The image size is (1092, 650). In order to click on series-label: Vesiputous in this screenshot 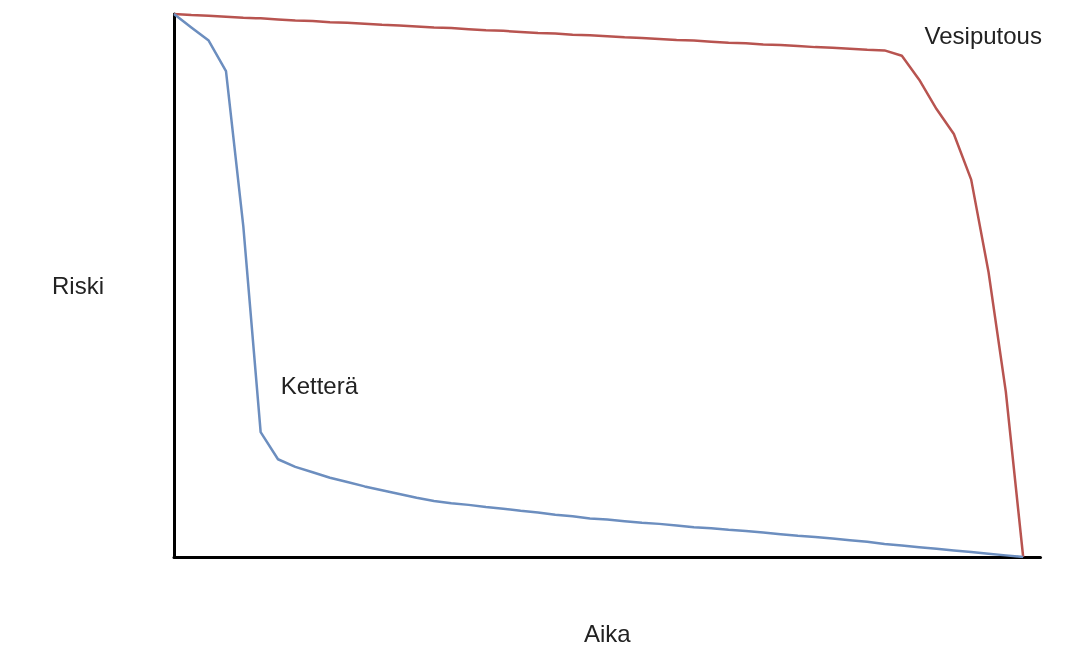, I will do `click(983, 35)`.